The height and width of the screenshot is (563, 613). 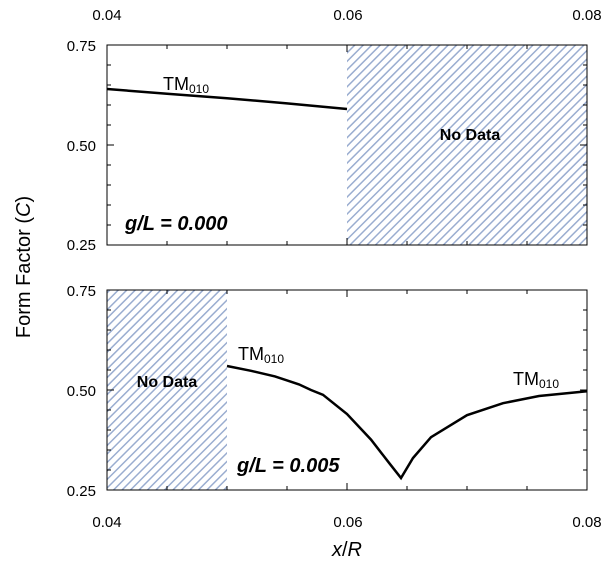 I want to click on top-no-data-region, so click(x=467, y=145).